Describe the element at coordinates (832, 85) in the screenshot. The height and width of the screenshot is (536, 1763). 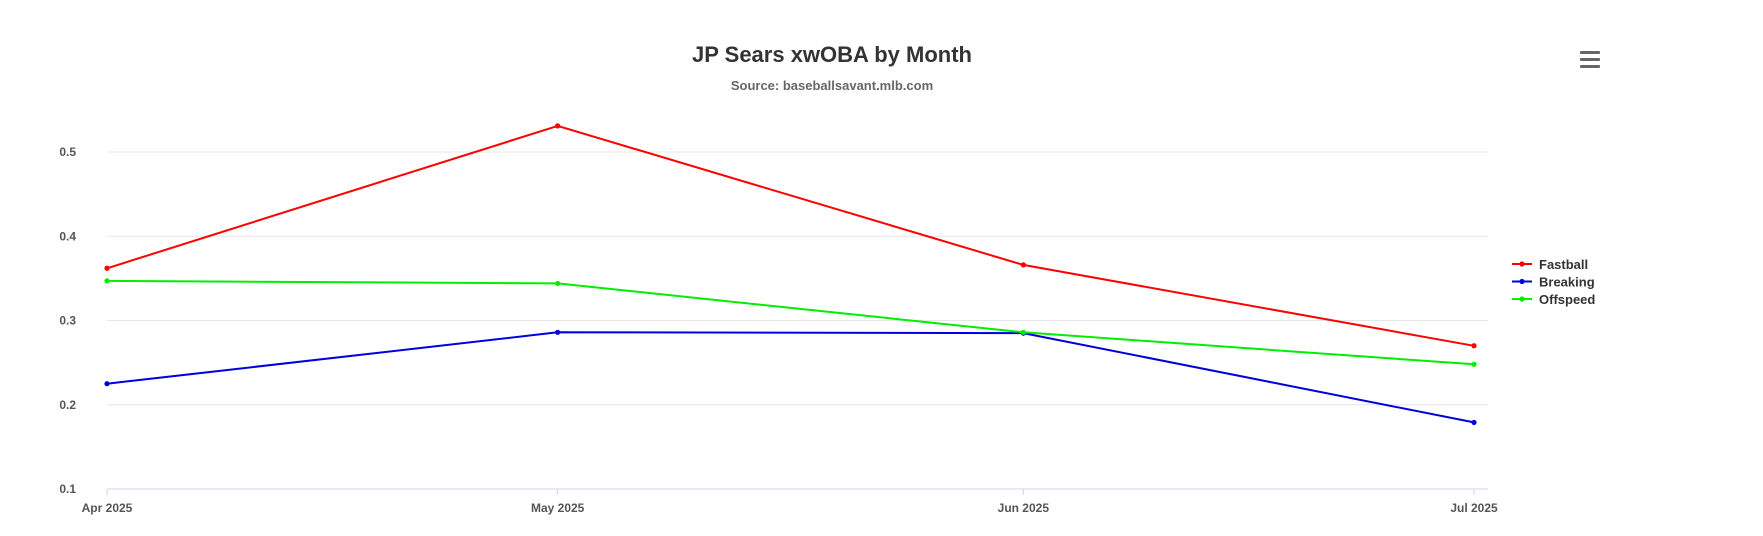
I see `chart-subtitle: Source: baseballsavant.mlb.com` at that location.